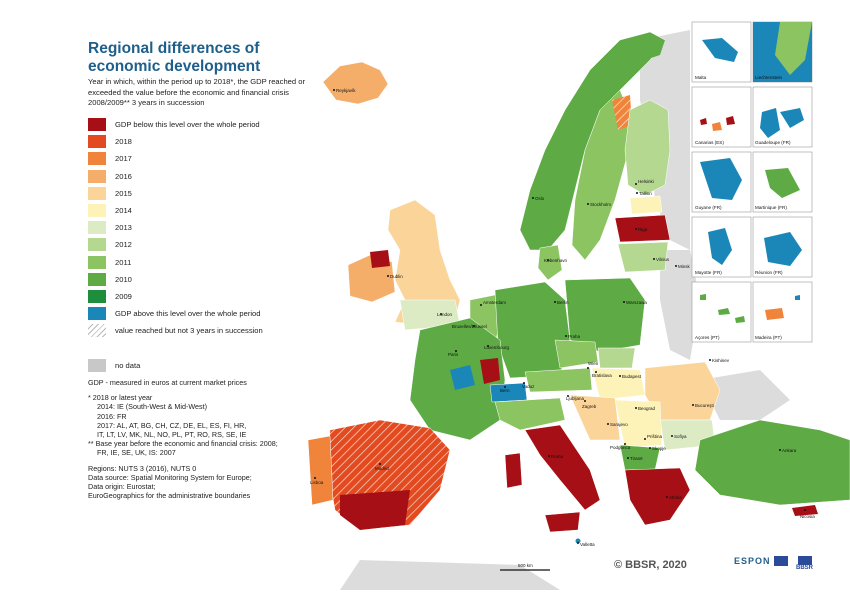 The image size is (850, 601). I want to click on svg-text: Warszawa, so click(636, 302).